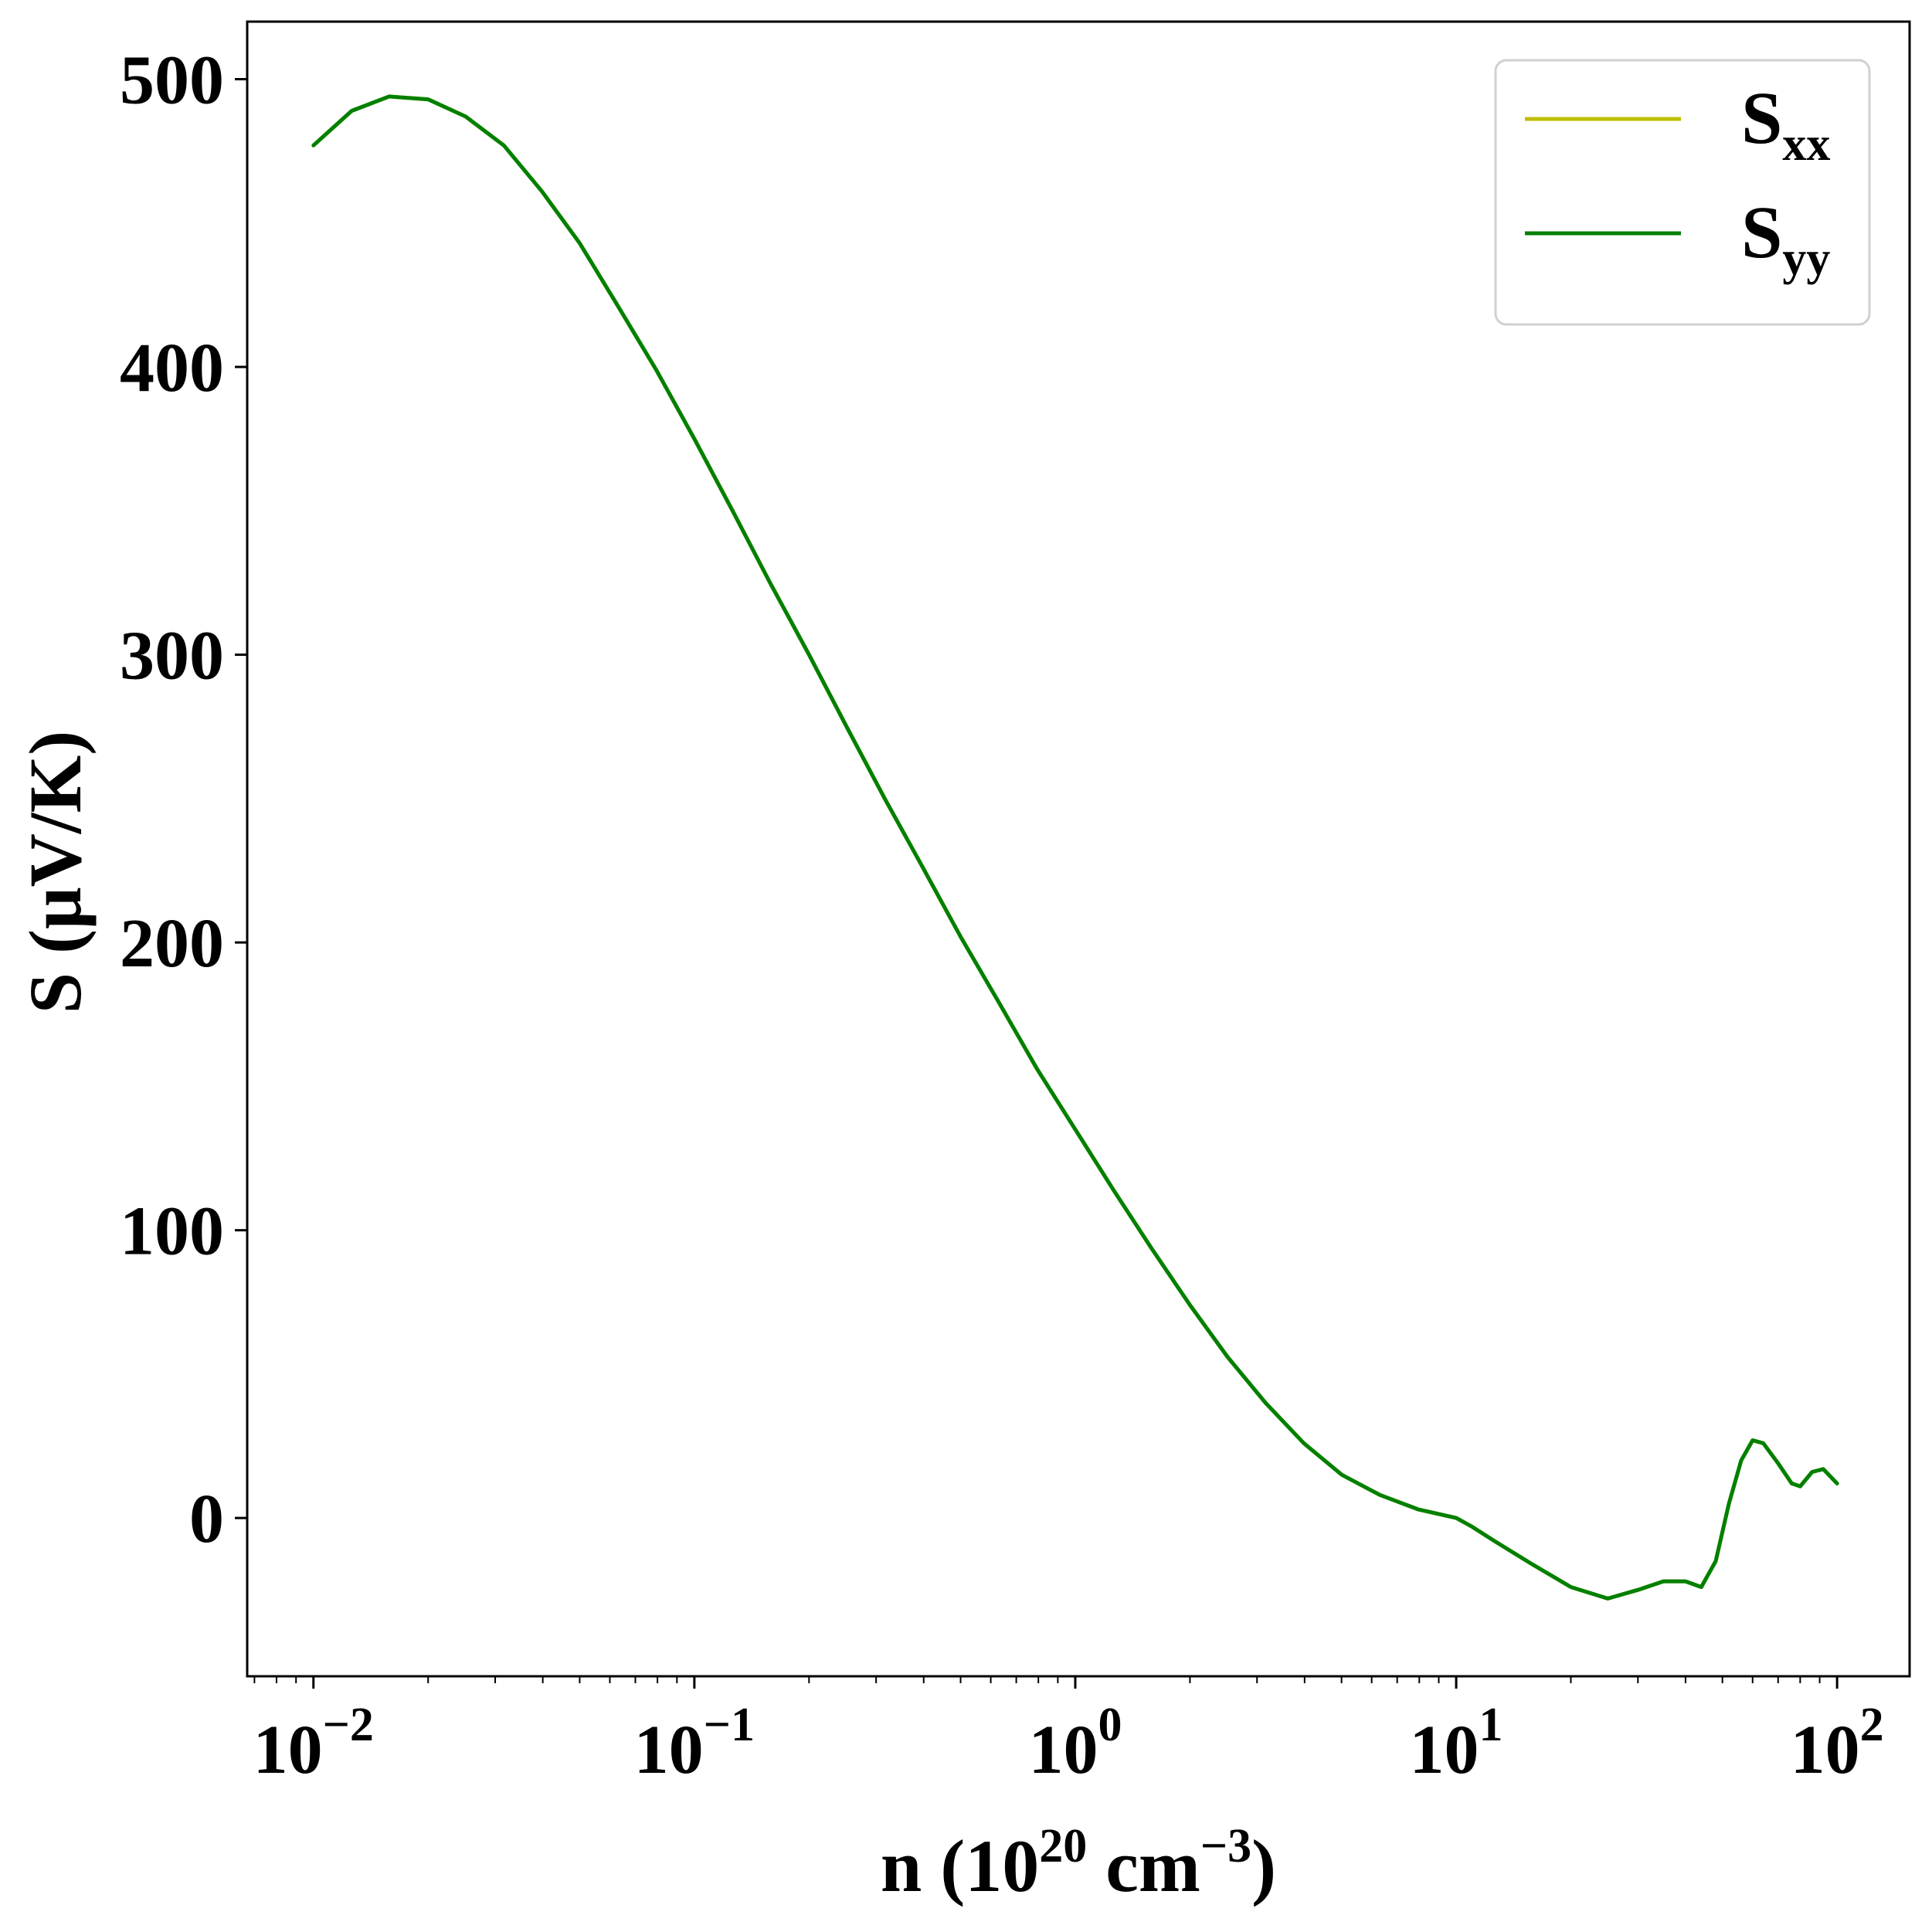 The height and width of the screenshot is (1925, 1932). I want to click on x-axis-label-sup2: −3, so click(1226, 1846).